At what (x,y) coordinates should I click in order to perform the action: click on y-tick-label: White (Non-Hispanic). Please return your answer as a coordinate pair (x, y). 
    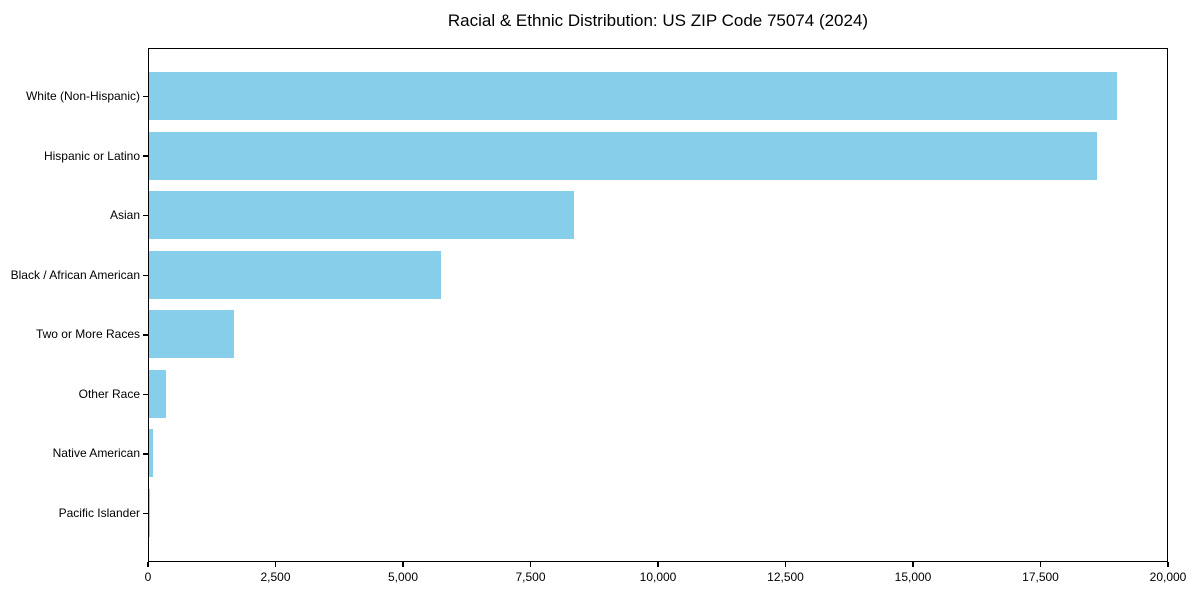
    Looking at the image, I should click on (82, 96).